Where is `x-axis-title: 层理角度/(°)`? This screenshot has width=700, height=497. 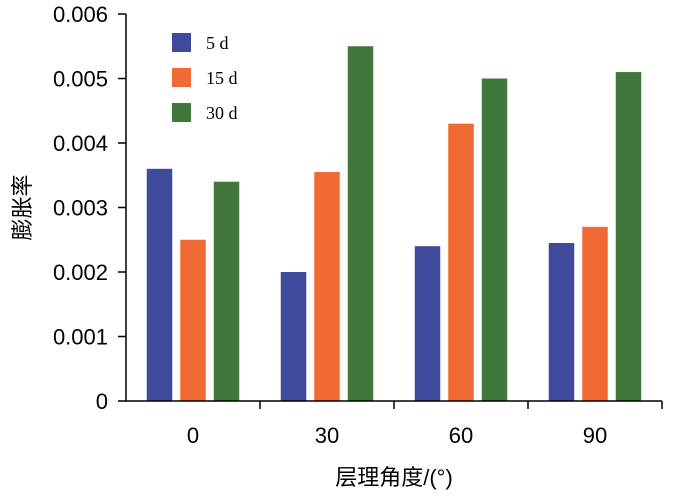 x-axis-title: 层理角度/(°) is located at coordinates (394, 477).